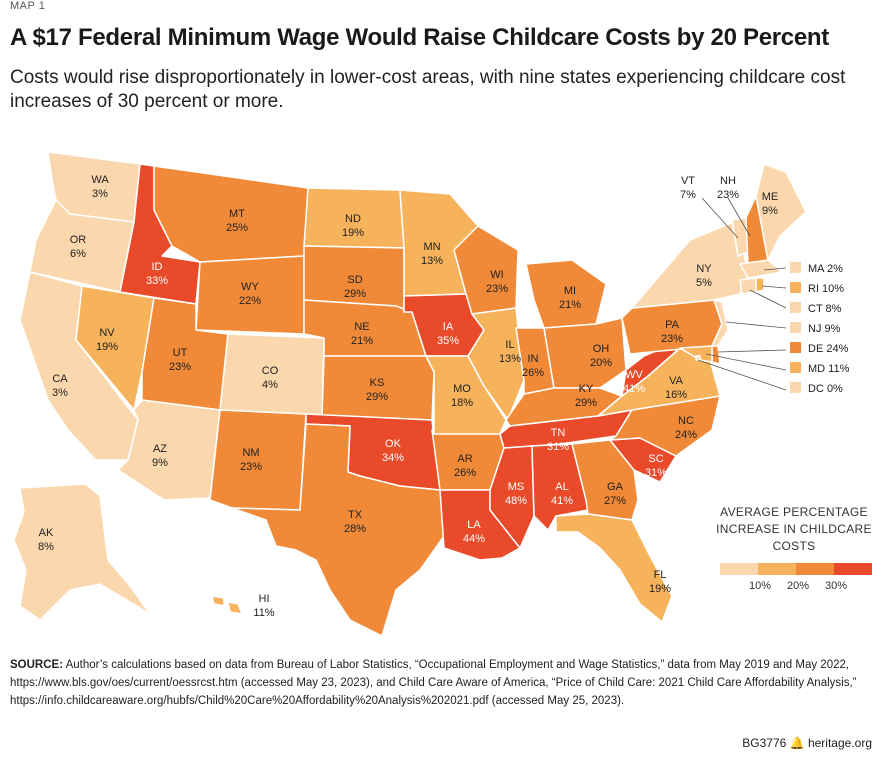  What do you see at coordinates (696, 354) in the screenshot?
I see `state-MD` at bounding box center [696, 354].